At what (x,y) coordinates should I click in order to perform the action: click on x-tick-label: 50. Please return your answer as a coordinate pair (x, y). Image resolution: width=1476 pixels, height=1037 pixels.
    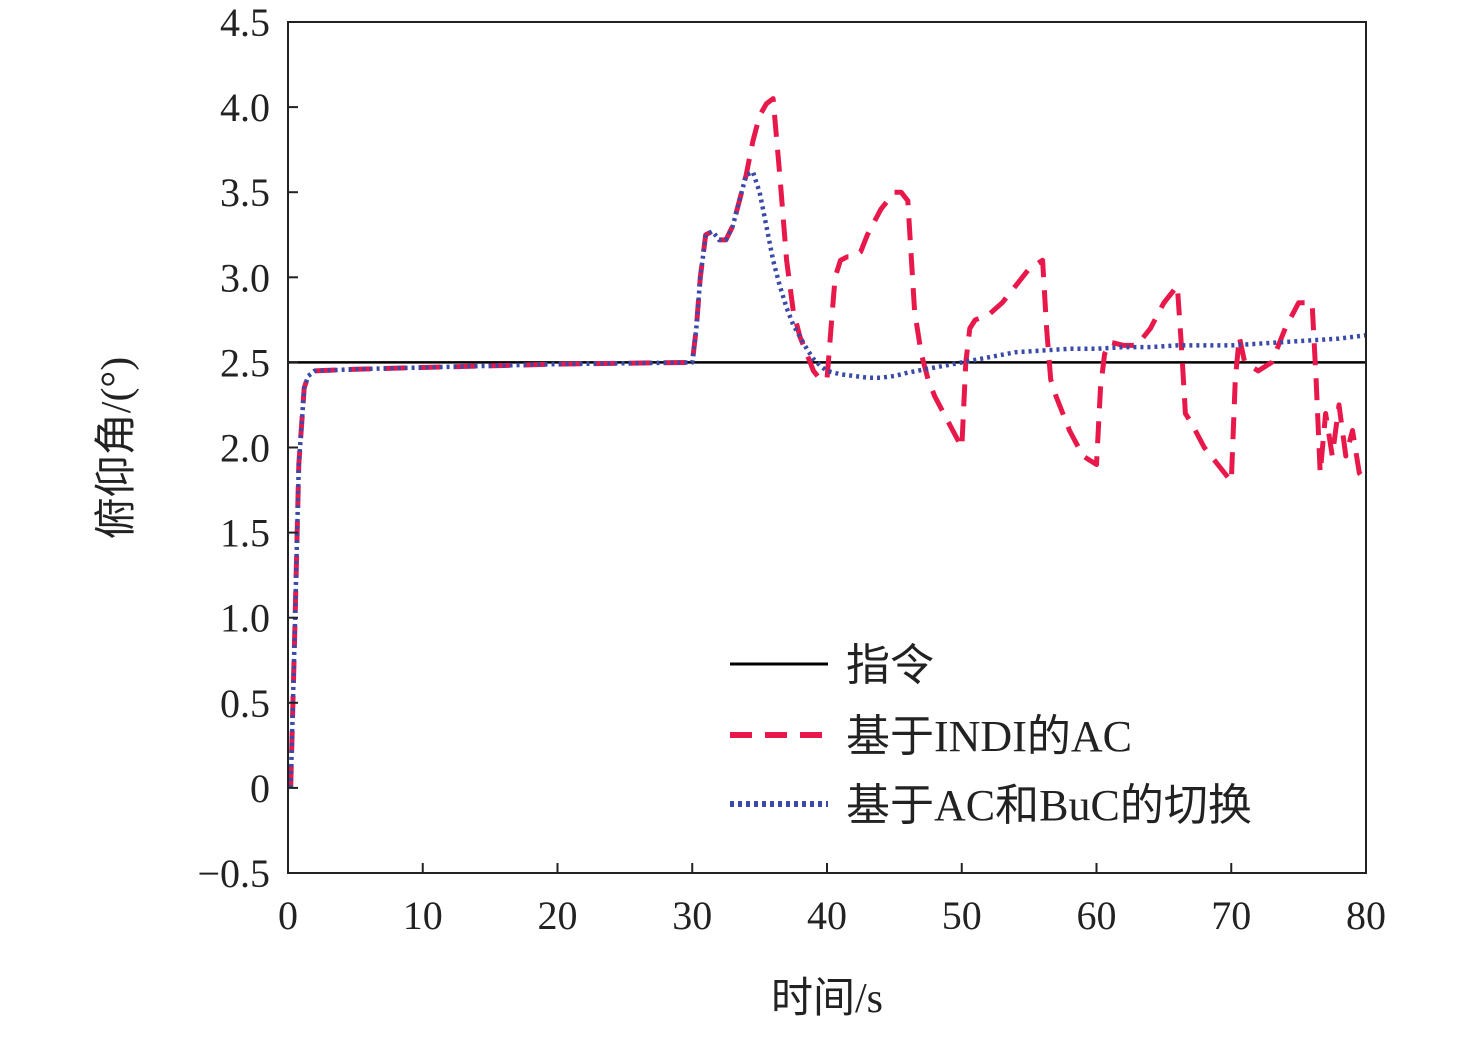
    Looking at the image, I should click on (962, 915).